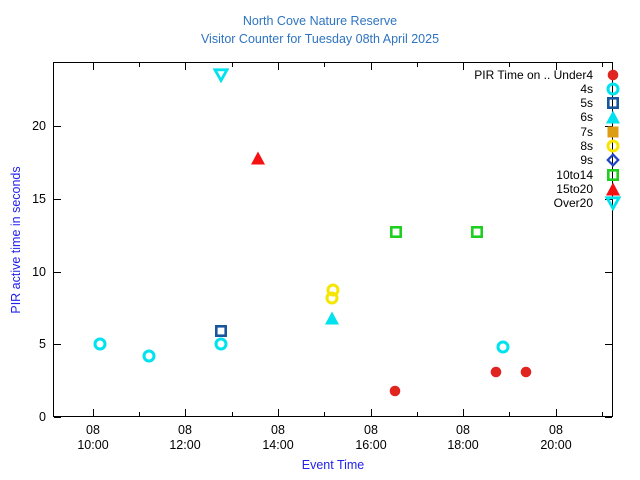 This screenshot has height=480, width=640. What do you see at coordinates (533, 74) in the screenshot?
I see `legend-label: PIR Time on .. Under4` at bounding box center [533, 74].